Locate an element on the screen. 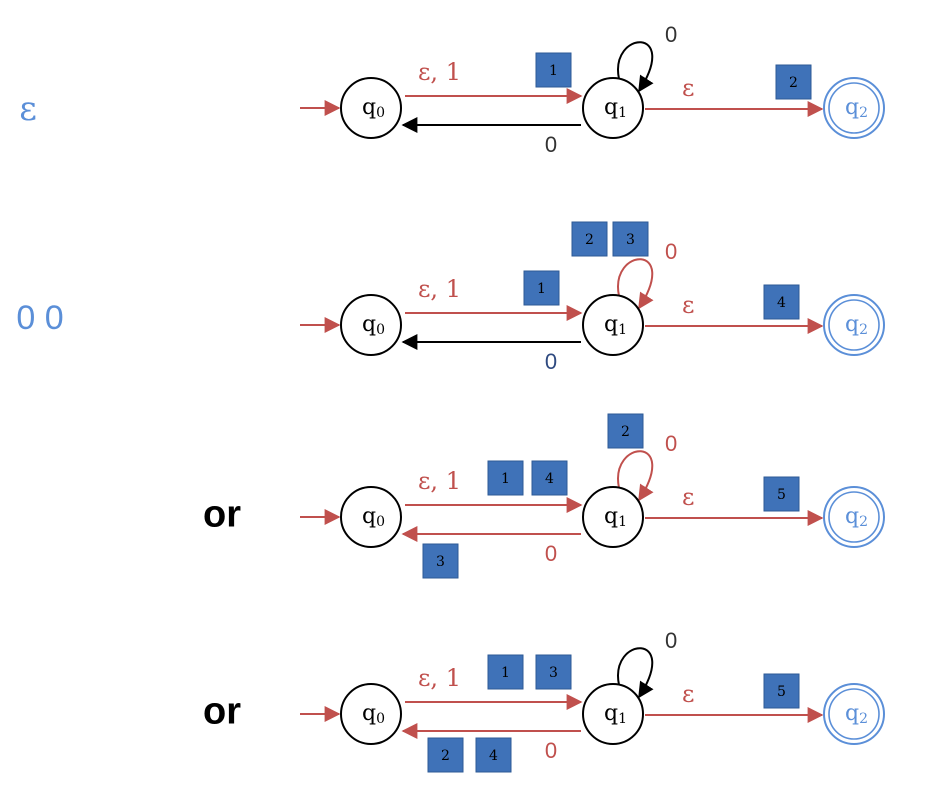 Image resolution: width=937 pixels, height=794 pixels. row-4: or ε, 1 0 0 ε q0 q1 q2 1 3 5 2 4 is located at coordinates (544, 700).